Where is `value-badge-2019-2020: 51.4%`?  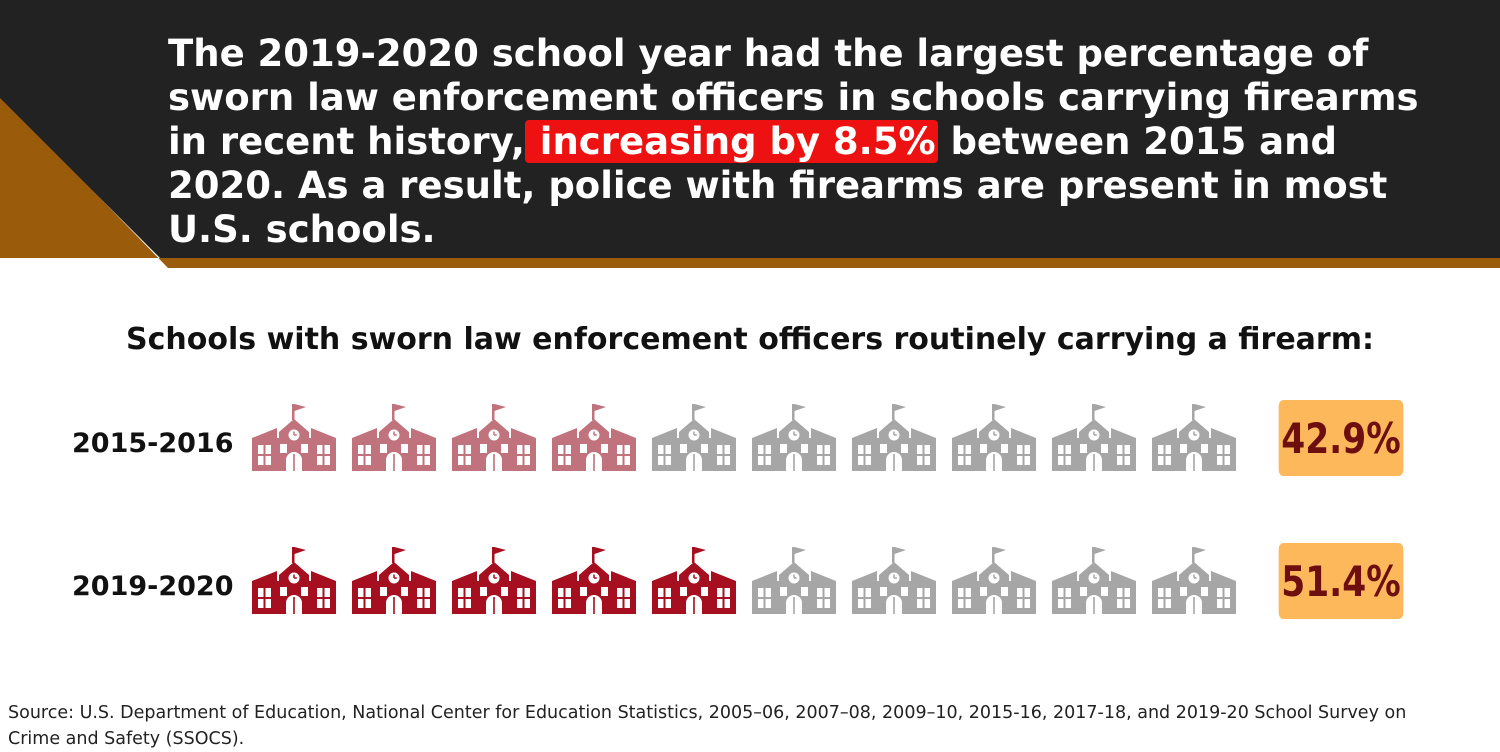 value-badge-2019-2020: 51.4% is located at coordinates (1341, 581).